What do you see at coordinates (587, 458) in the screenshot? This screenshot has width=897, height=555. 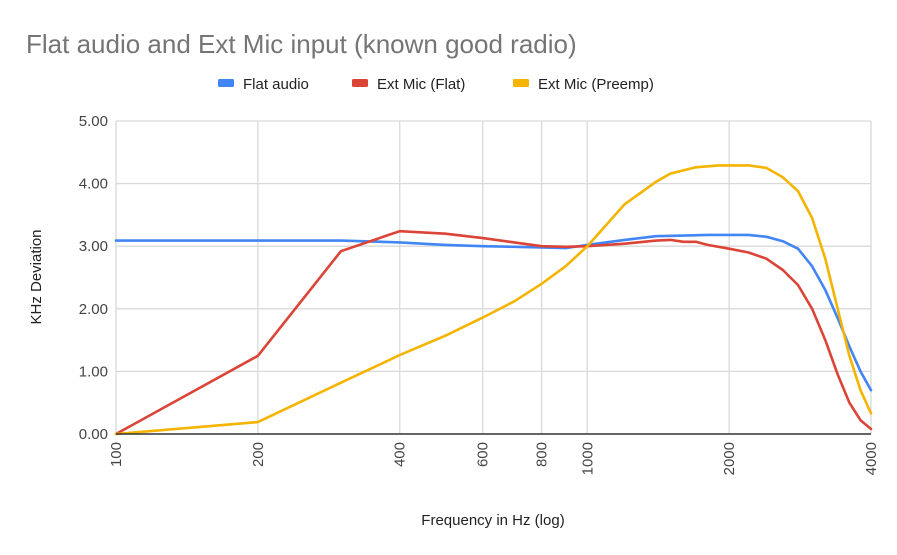 I see `x-tick-label: 1000` at bounding box center [587, 458].